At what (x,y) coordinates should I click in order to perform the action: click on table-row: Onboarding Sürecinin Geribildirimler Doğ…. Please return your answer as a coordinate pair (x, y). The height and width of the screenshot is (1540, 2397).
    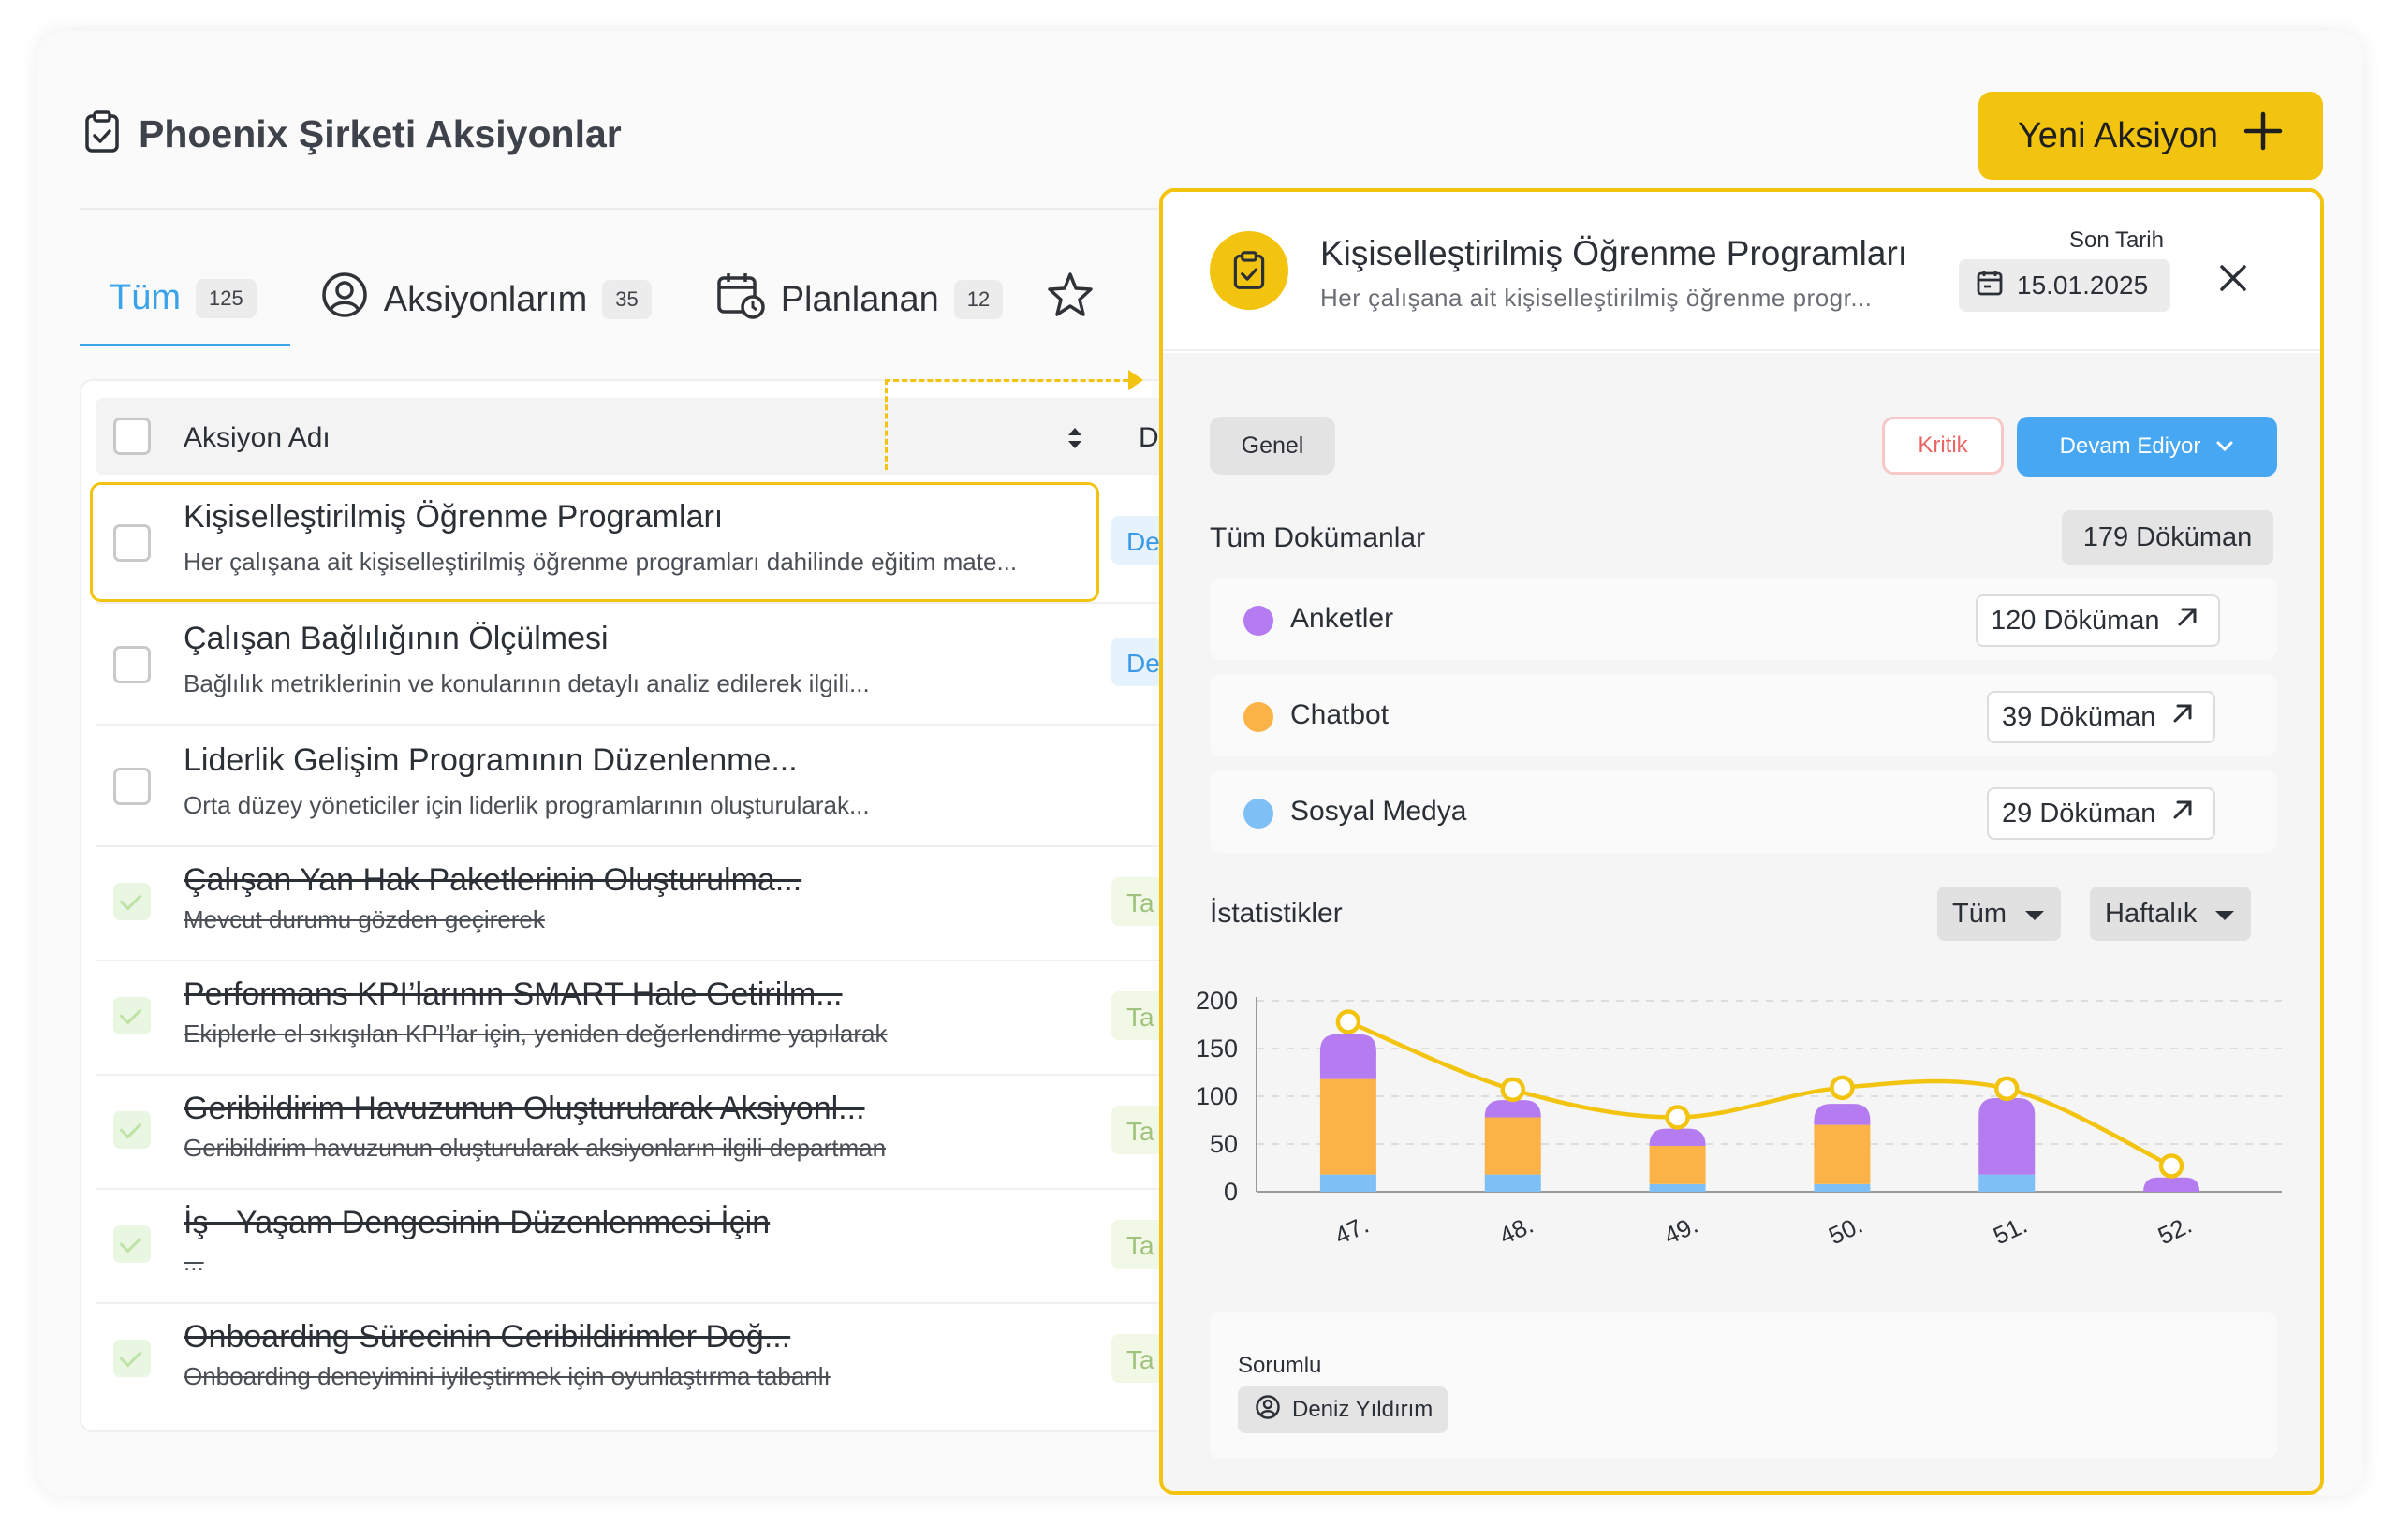
    Looking at the image, I should click on (636, 1361).